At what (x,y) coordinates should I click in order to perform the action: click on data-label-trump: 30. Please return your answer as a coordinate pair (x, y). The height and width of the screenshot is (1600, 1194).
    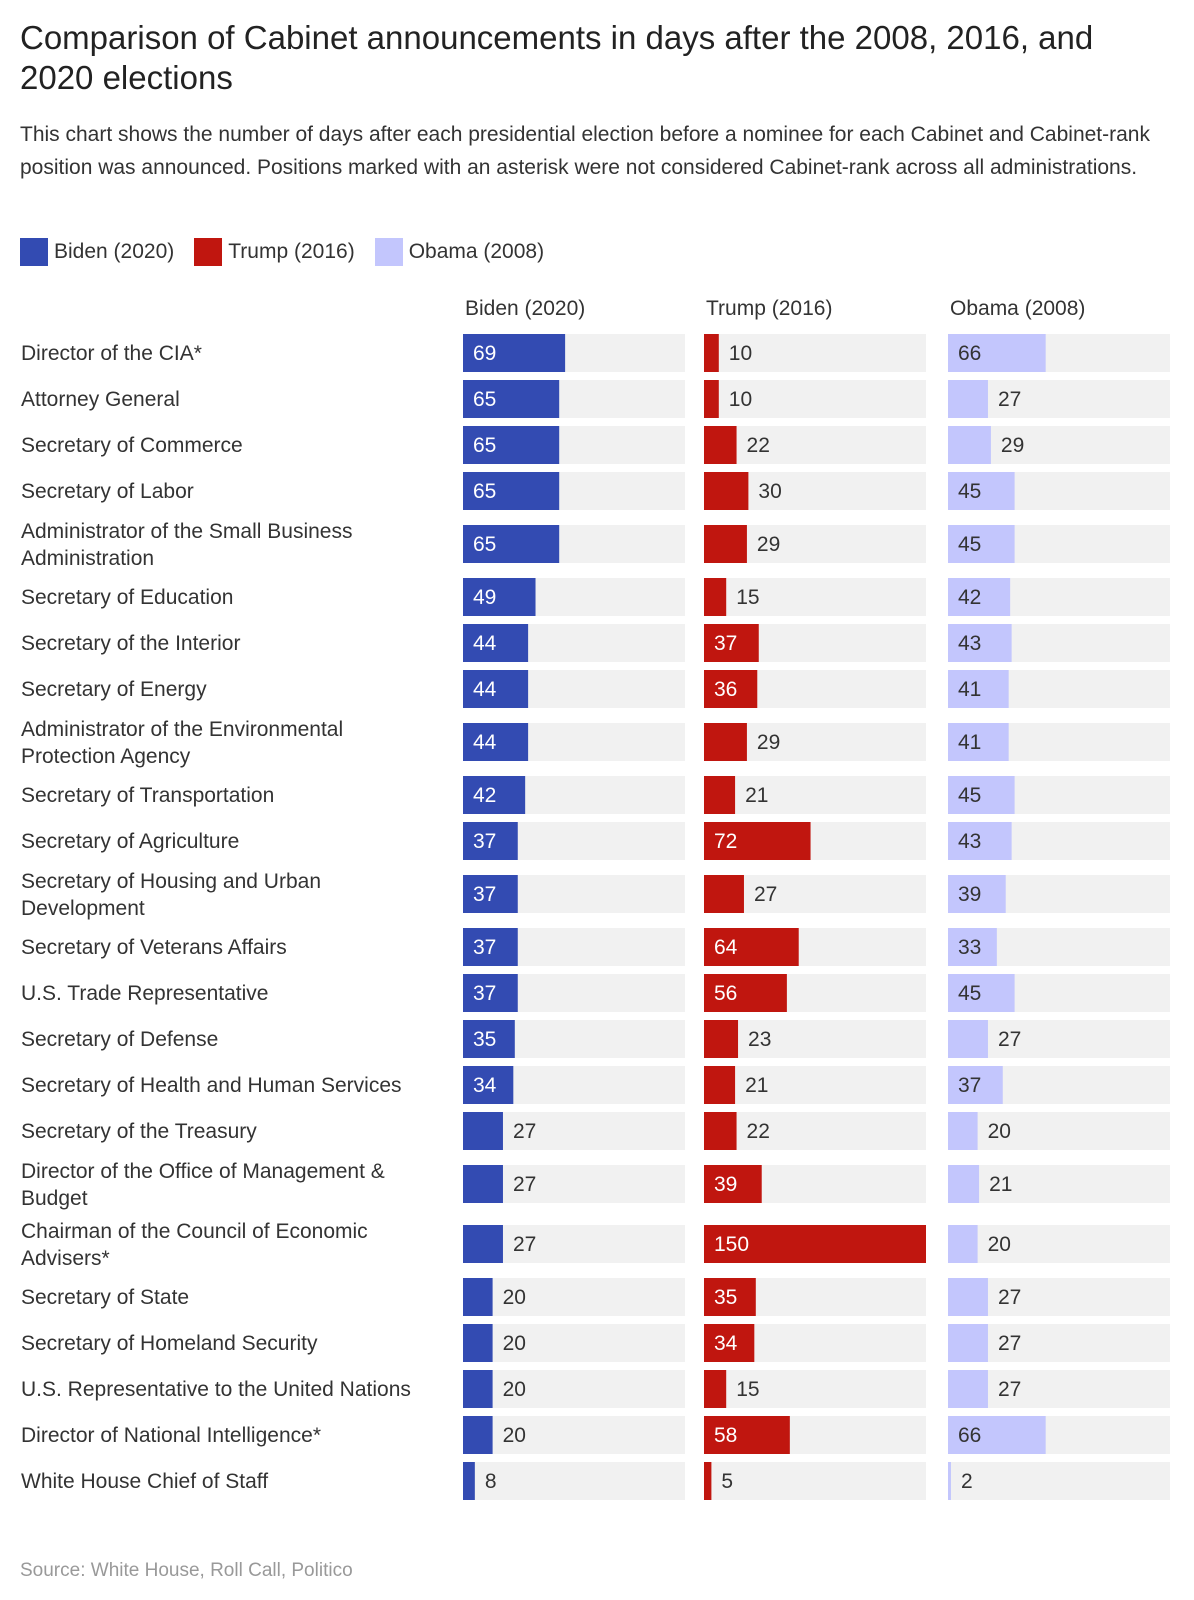
    Looking at the image, I should click on (769, 491).